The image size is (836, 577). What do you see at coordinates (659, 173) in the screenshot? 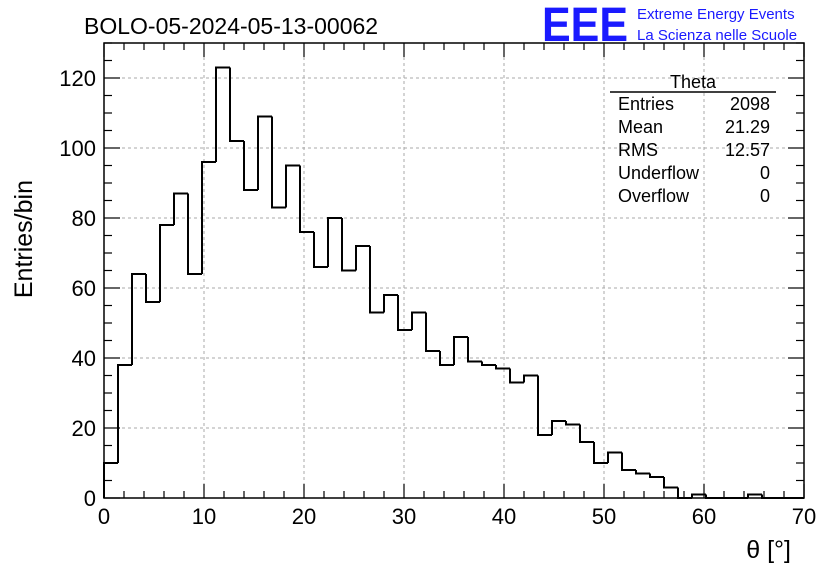
I see `stats-label: Underflow` at bounding box center [659, 173].